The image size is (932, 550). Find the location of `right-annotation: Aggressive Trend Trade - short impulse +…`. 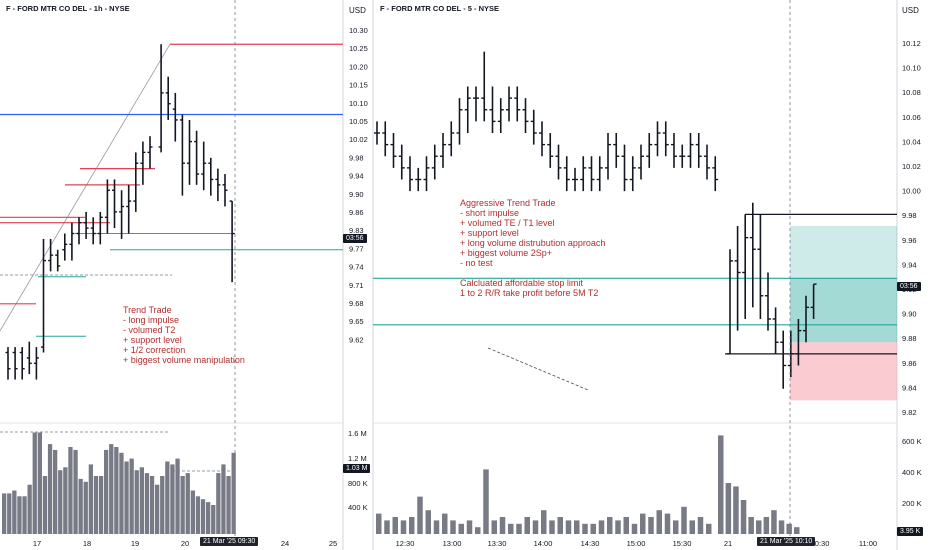

right-annotation: Aggressive Trend Trade - short impulse +… is located at coordinates (533, 248).